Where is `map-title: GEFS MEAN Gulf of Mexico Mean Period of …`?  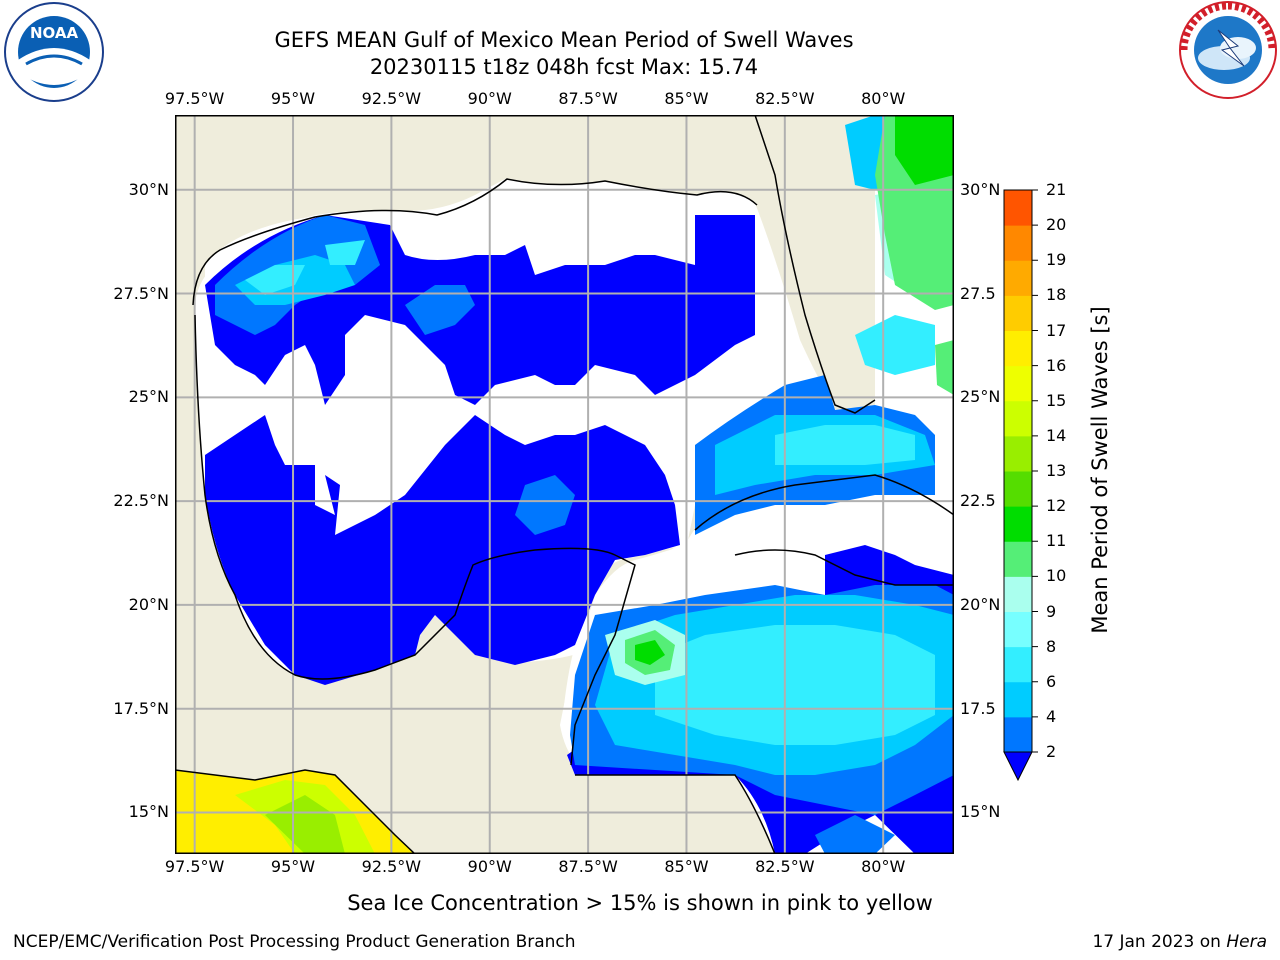 map-title: GEFS MEAN Gulf of Mexico Mean Period of … is located at coordinates (564, 40).